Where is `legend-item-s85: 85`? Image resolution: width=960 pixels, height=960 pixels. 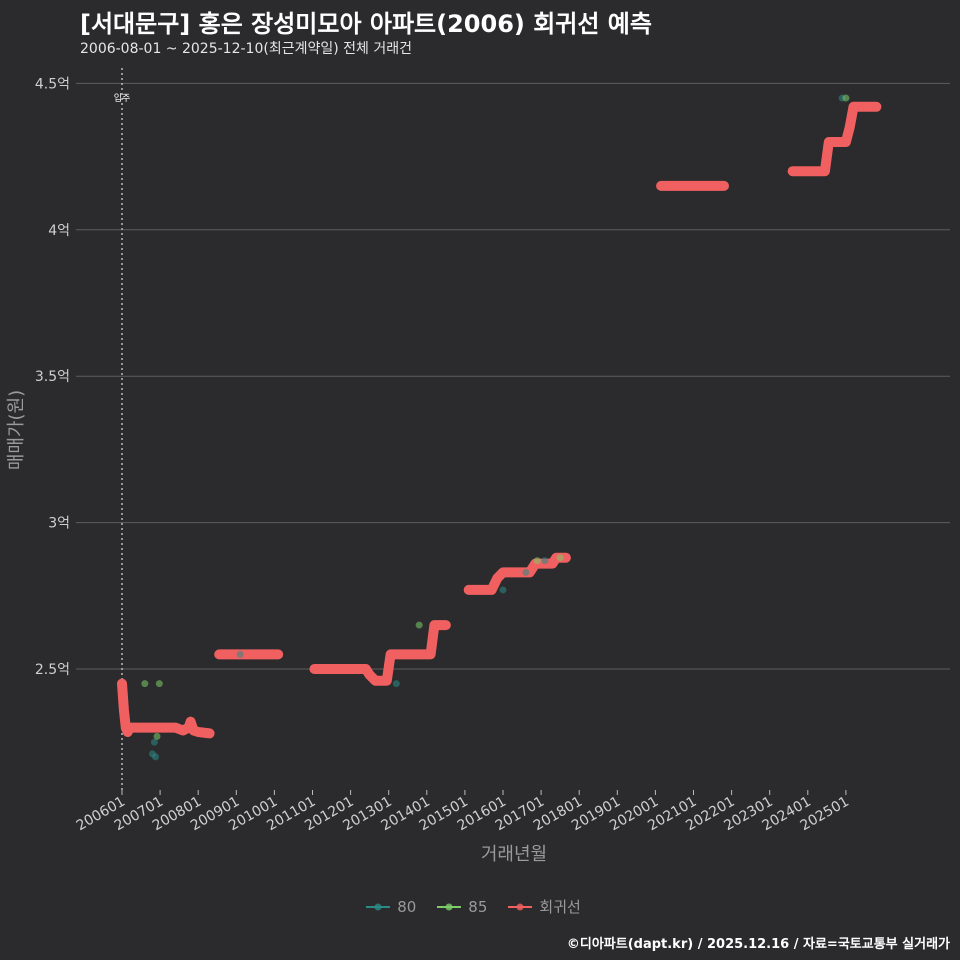 legend-item-s85: 85 is located at coordinates (461, 907).